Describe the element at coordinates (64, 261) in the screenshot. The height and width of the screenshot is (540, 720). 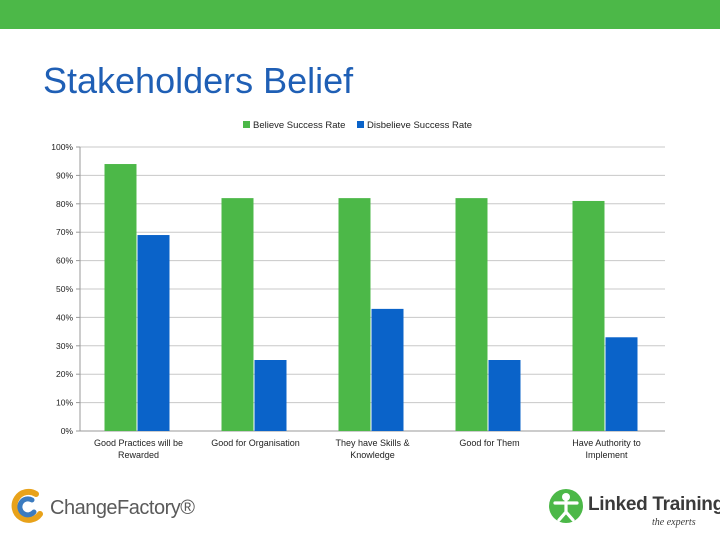
I see `y-tick-label: 60%` at that location.